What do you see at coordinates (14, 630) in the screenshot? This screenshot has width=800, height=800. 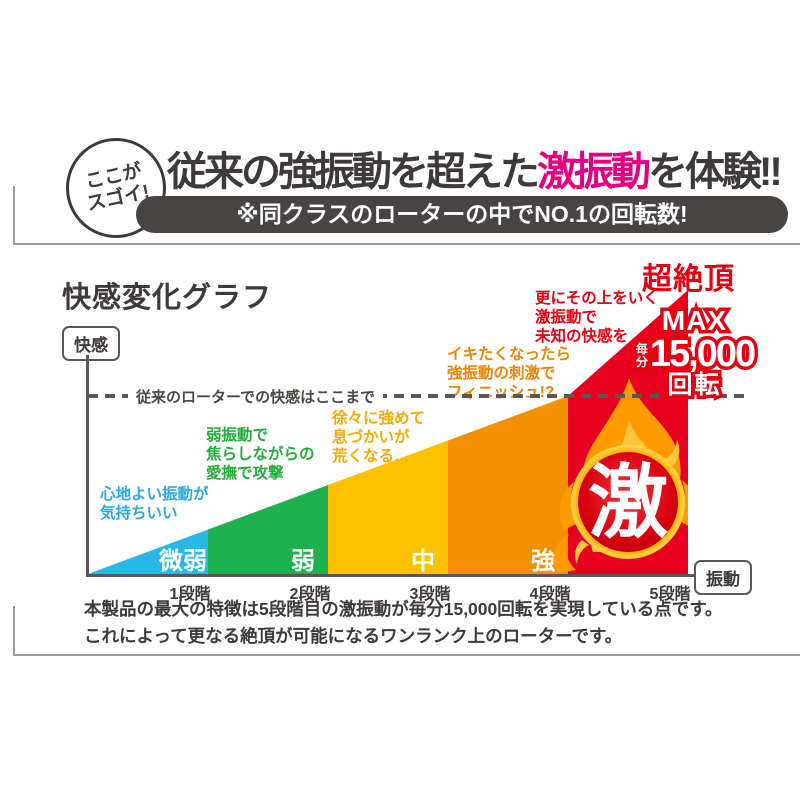 I see `bottom-divider-vertical` at bounding box center [14, 630].